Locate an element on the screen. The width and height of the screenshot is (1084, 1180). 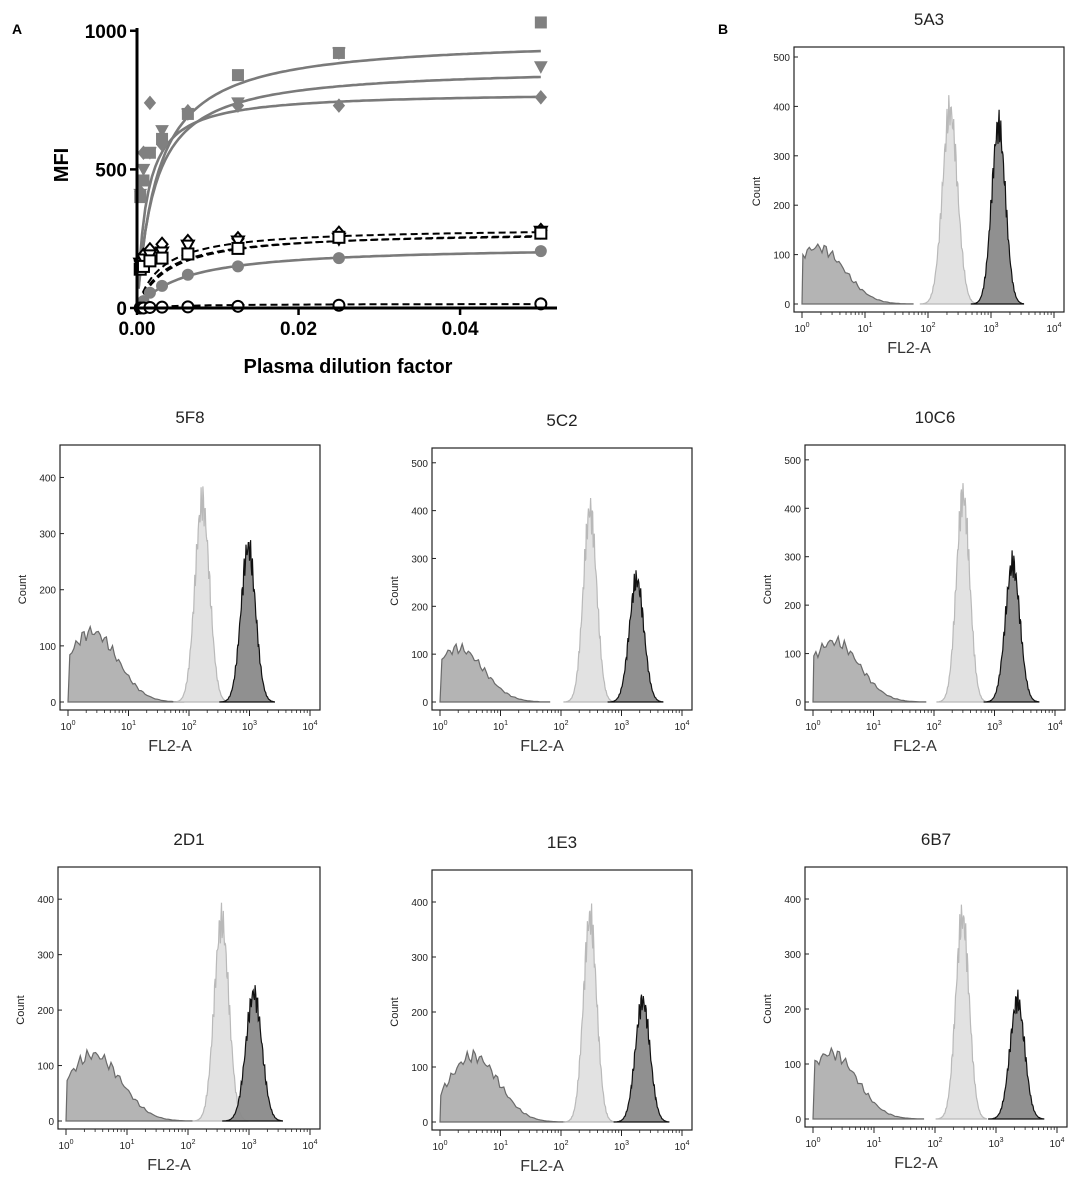
histogram-title: 2D1 is located at coordinates (188, 839).